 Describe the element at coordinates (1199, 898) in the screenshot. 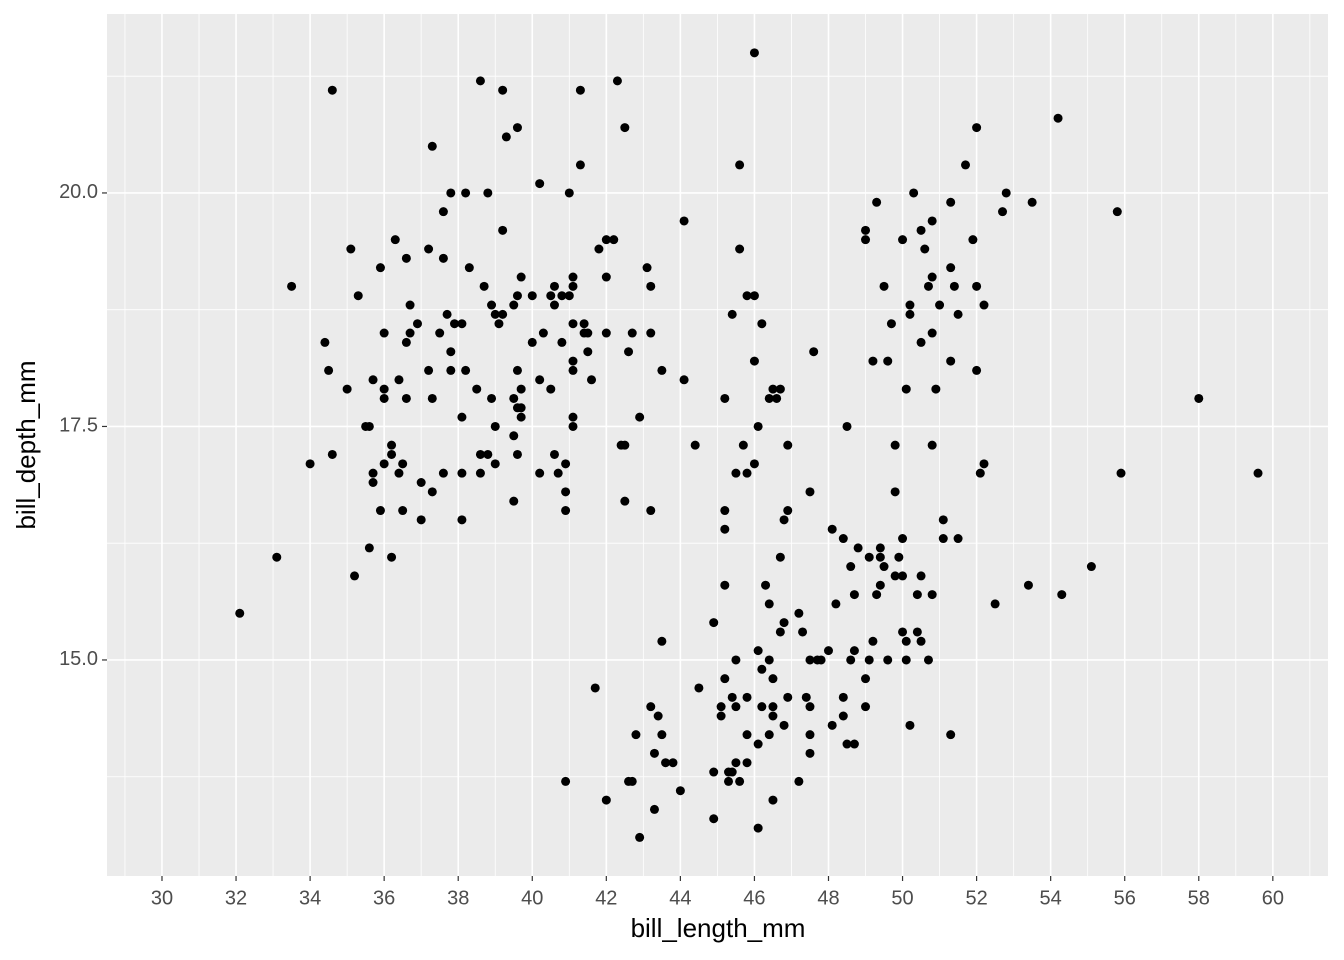

I see `x-tick-label: 58` at that location.